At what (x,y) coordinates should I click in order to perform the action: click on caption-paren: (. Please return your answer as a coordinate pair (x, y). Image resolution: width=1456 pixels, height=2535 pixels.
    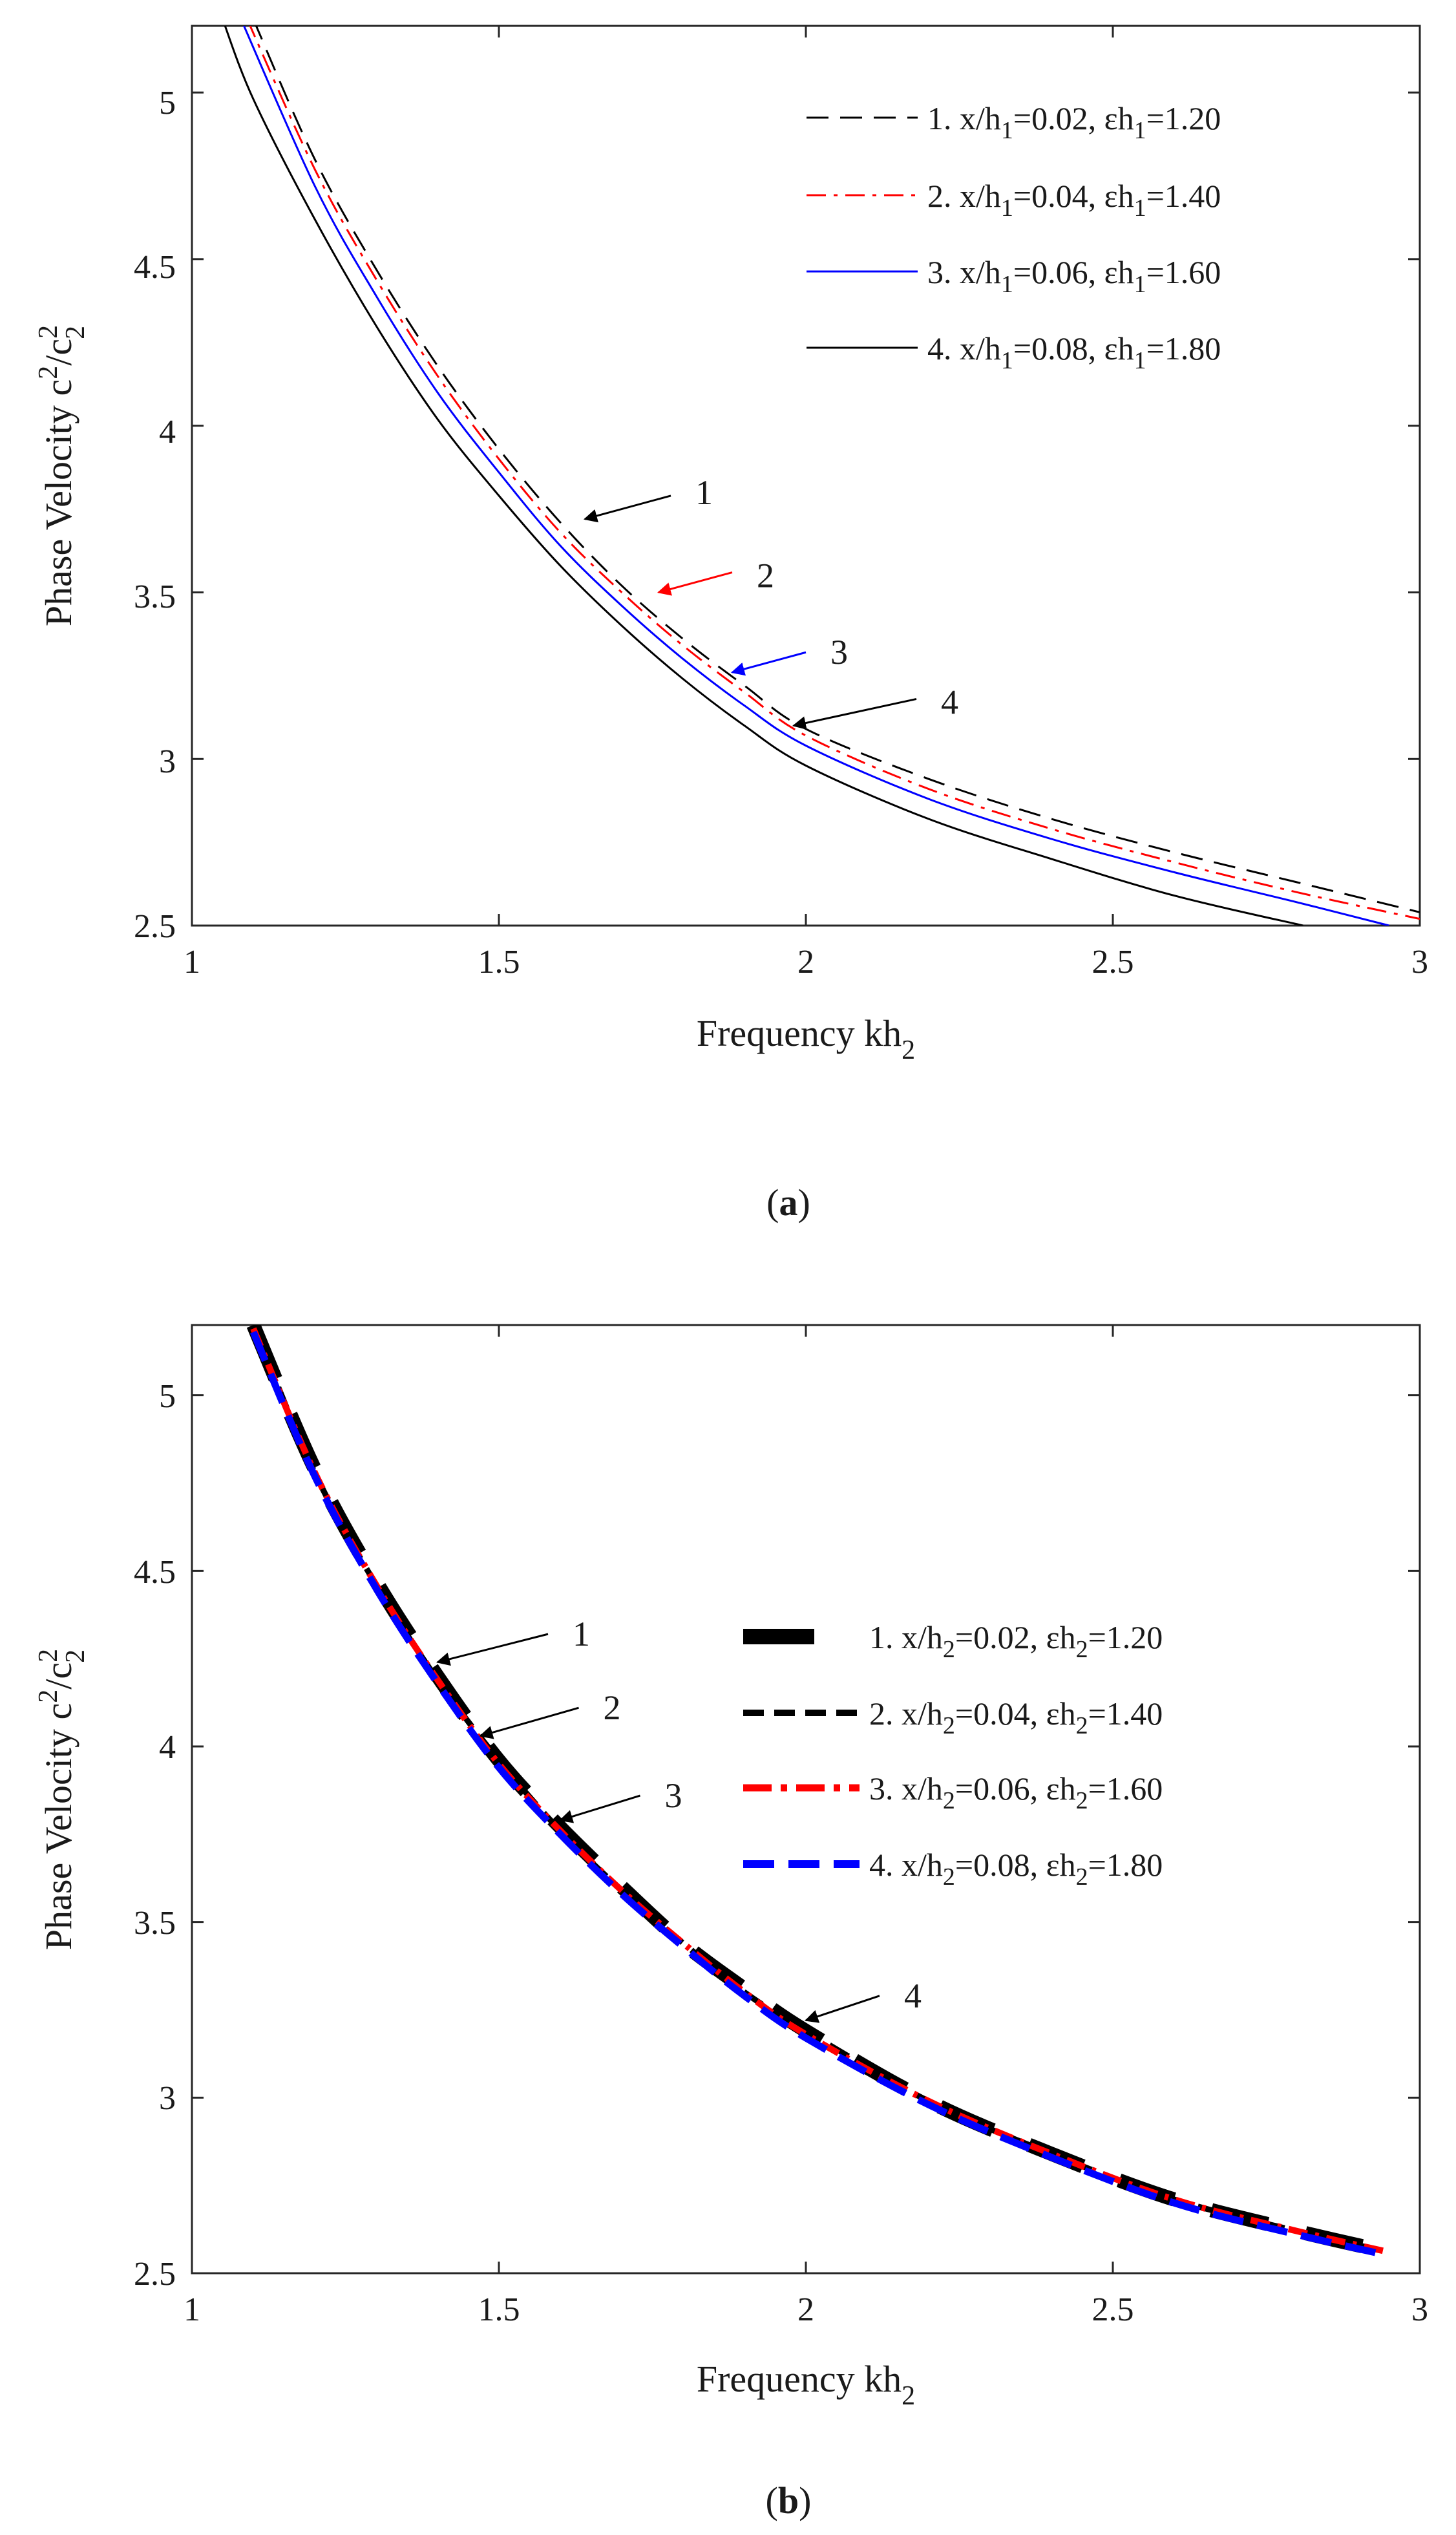
    Looking at the image, I should click on (772, 1203).